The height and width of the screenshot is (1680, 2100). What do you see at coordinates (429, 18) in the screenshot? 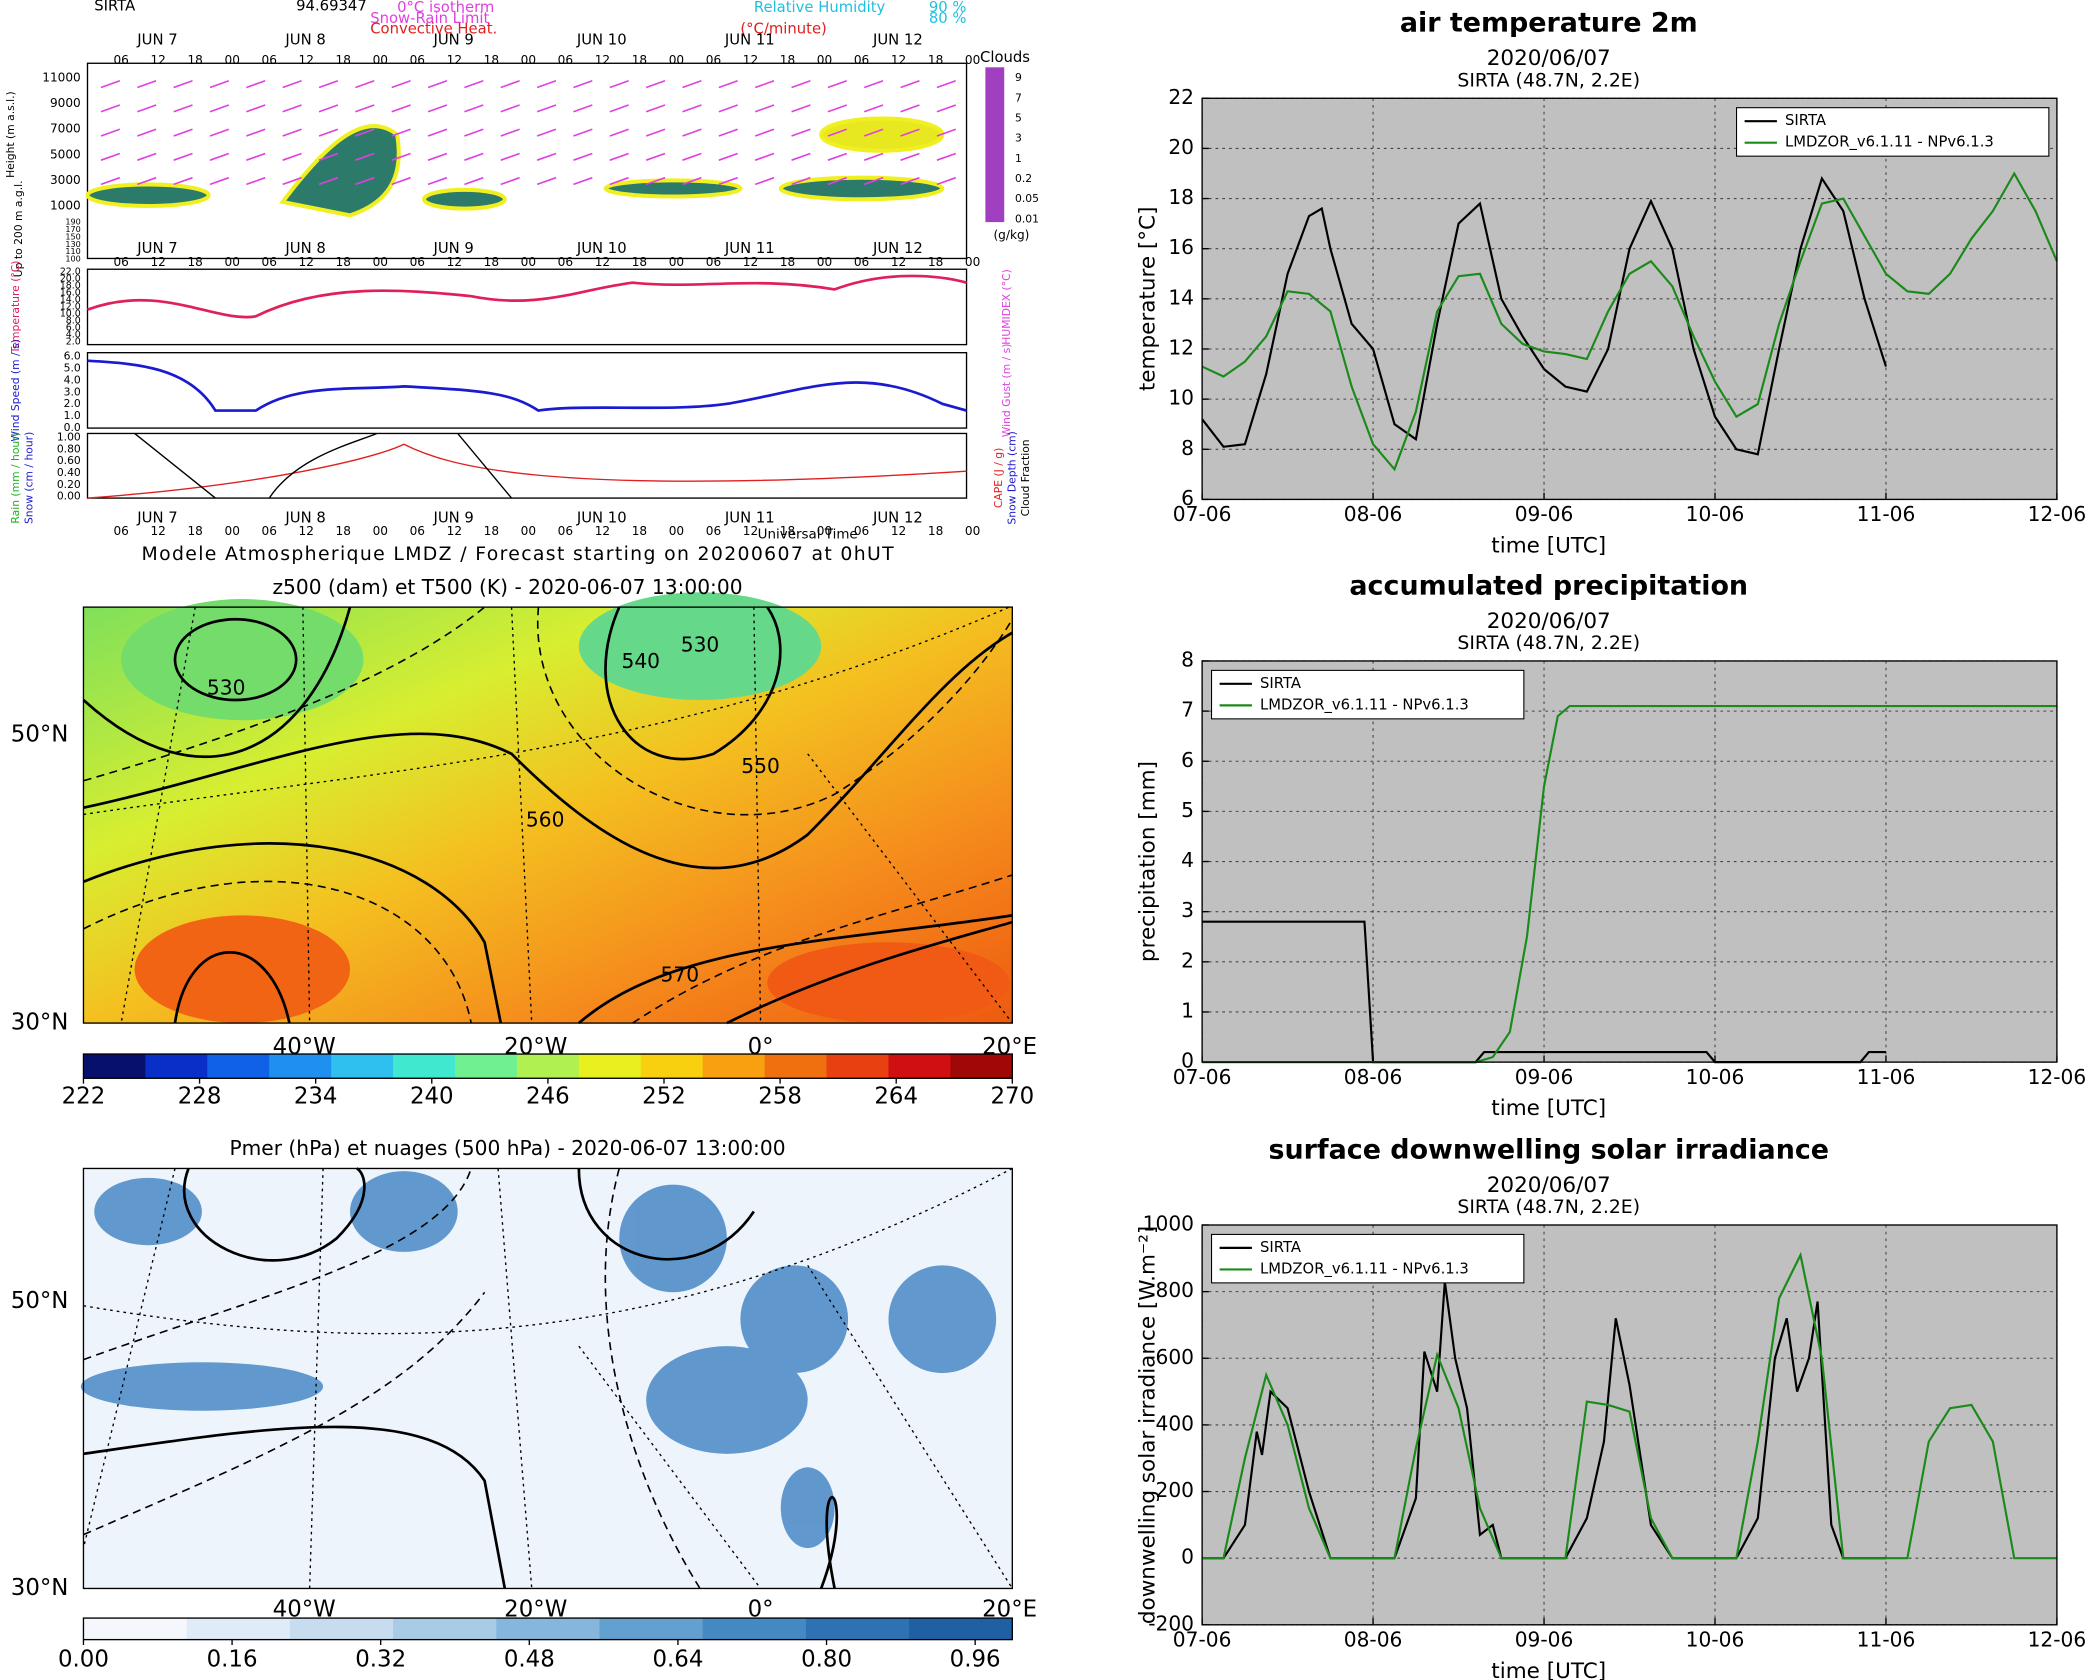
I see `legend-label: Snow-Rain Limit` at bounding box center [429, 18].